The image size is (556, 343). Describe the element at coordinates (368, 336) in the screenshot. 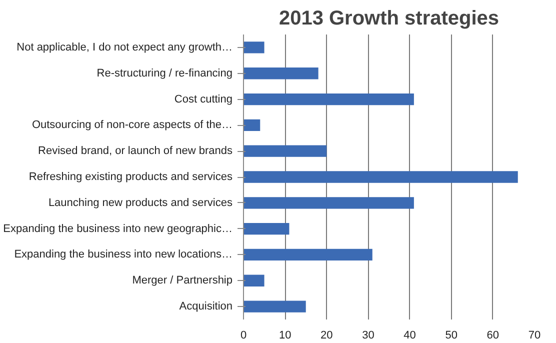

I see `x-tick-label: 30` at that location.